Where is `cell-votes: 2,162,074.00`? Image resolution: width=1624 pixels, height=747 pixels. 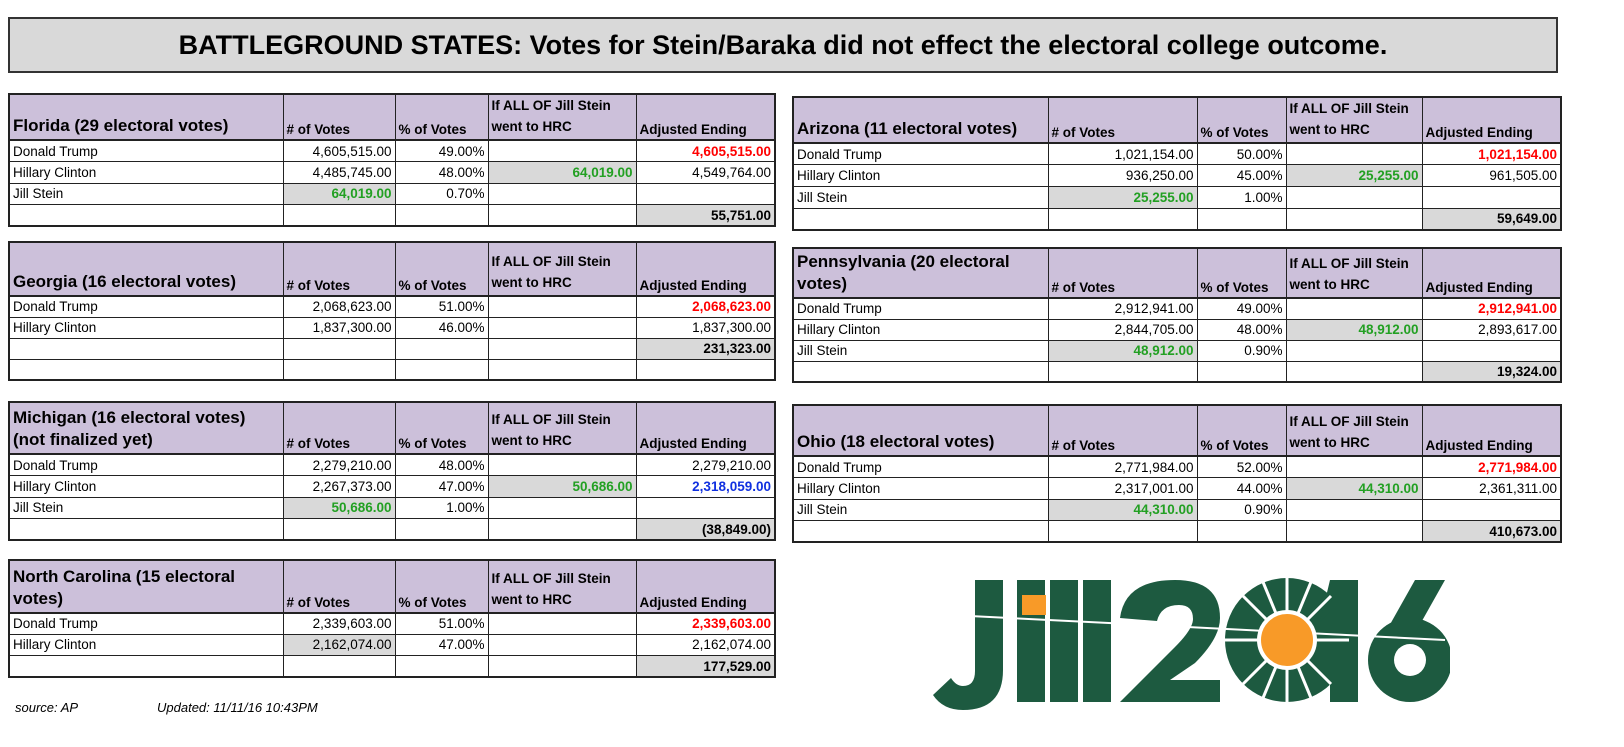 cell-votes: 2,162,074.00 is located at coordinates (339, 645).